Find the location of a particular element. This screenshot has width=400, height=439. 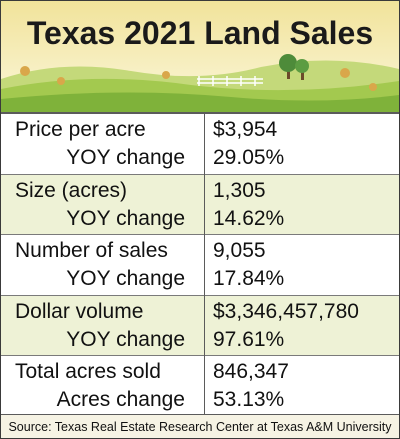

row-value: $3,346,457,780 is located at coordinates (286, 311).